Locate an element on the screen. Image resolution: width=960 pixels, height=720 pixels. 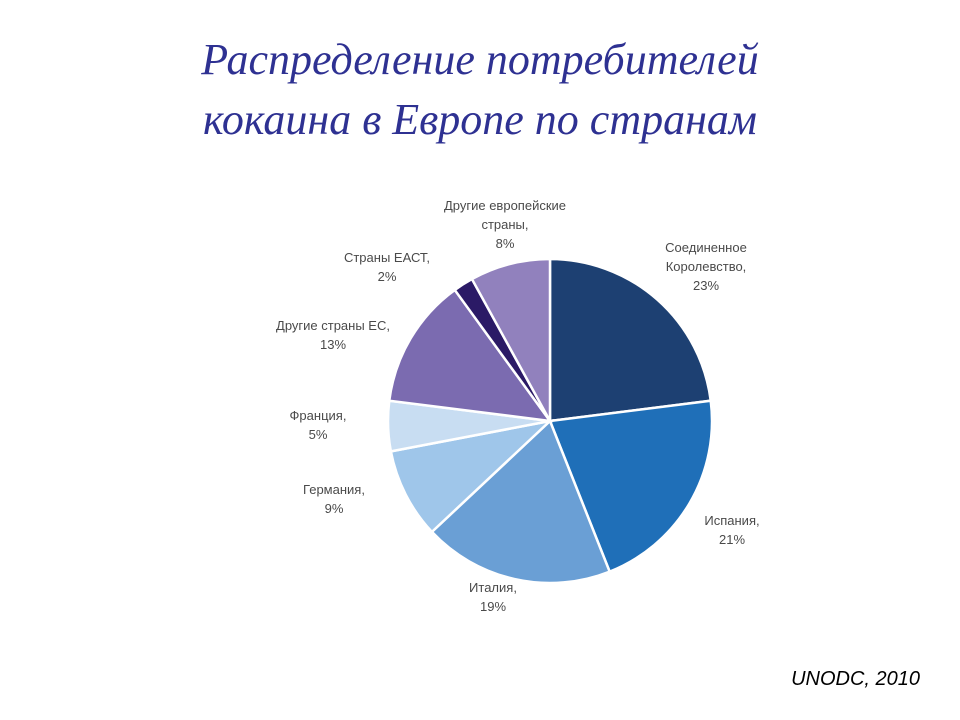
source-credit: UNODC, 2010 is located at coordinates (855, 679).